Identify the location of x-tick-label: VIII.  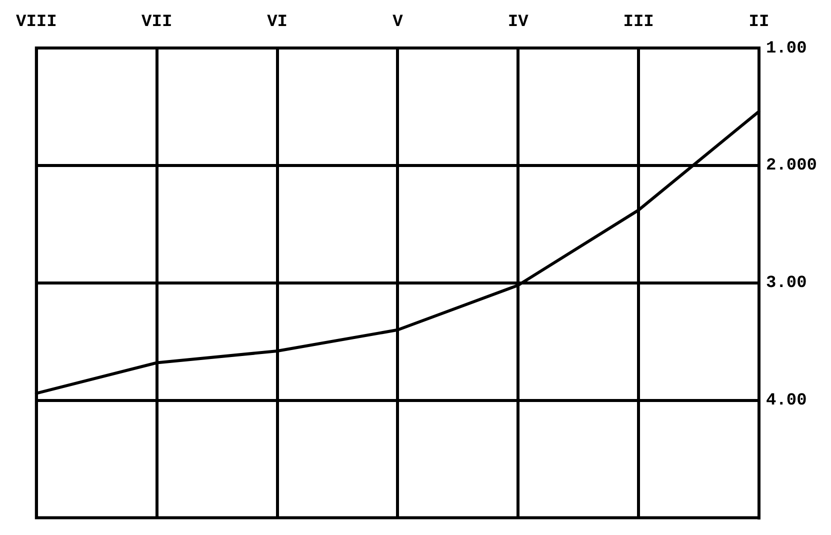
(36, 22).